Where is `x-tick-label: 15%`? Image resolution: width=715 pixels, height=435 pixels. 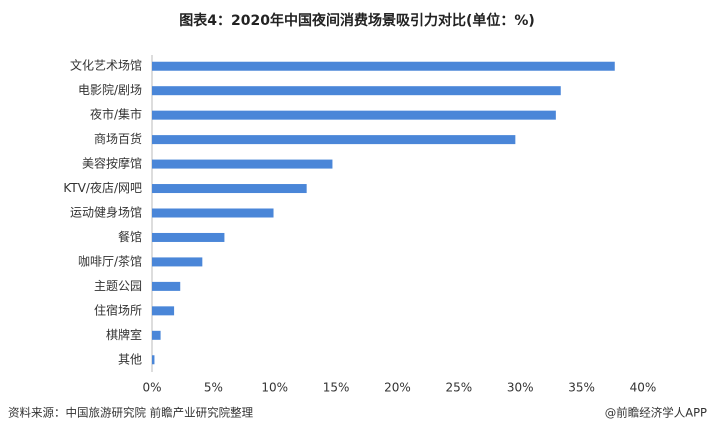 x-tick-label: 15% is located at coordinates (336, 388).